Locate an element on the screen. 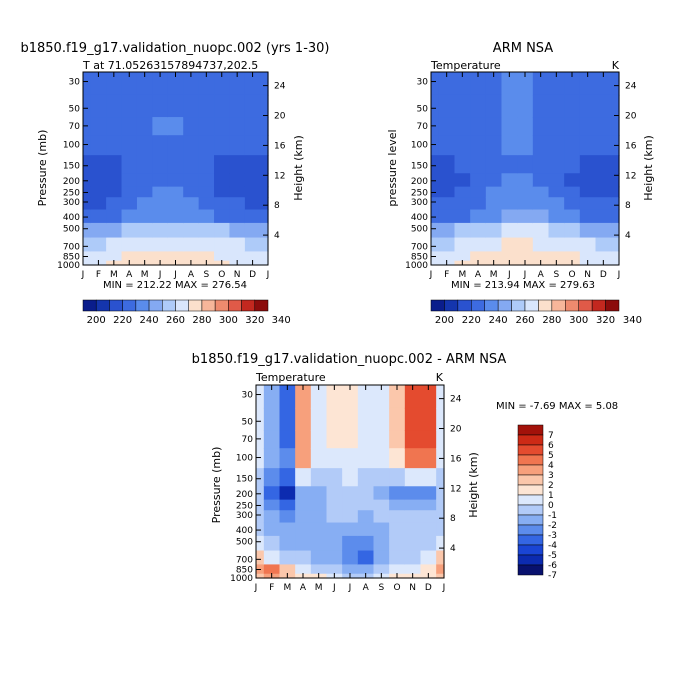 This screenshot has height=700, width=700. panel-diff-ylabel-right: Height (km) is located at coordinates (473, 485).